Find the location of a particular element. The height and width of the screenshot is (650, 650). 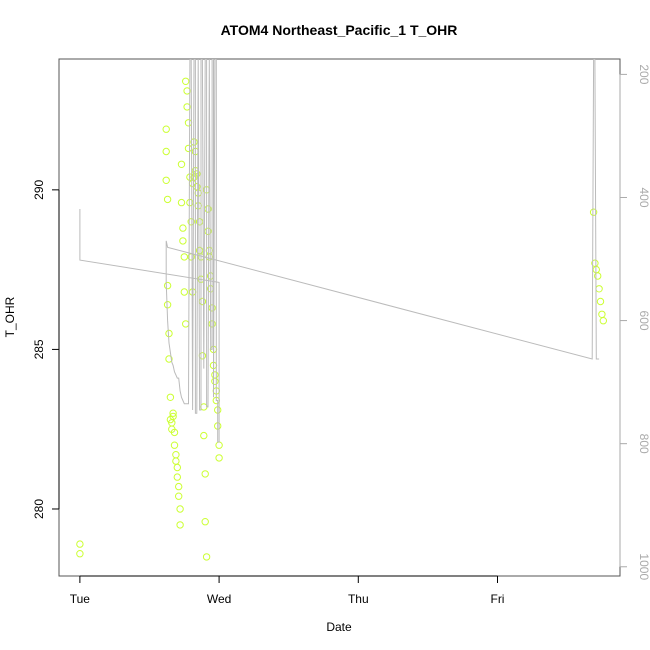

y2-axis: 200 400 600 800 1000 is located at coordinates (634, 322).